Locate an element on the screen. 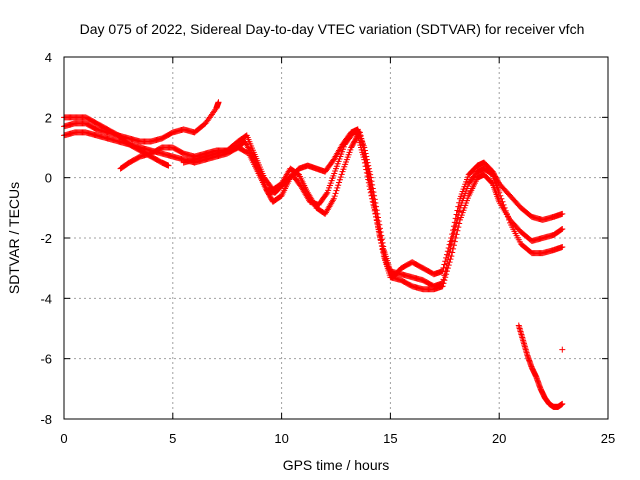 The height and width of the screenshot is (480, 640). y-tick-label: -4 is located at coordinates (46, 298).